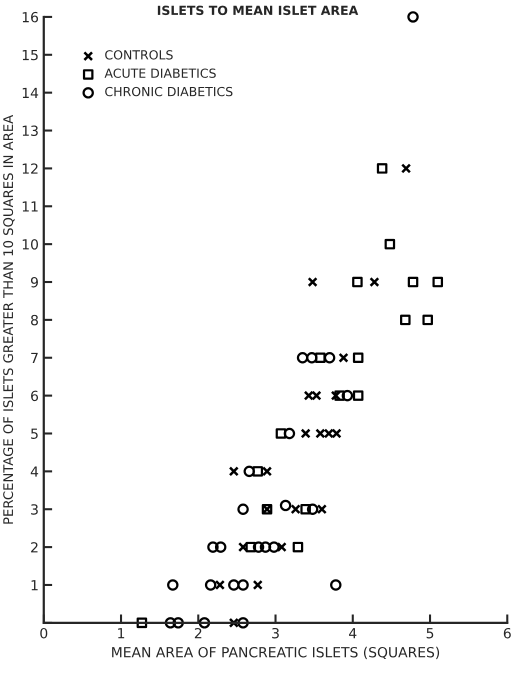 Image resolution: width=515 pixels, height=677 pixels. What do you see at coordinates (30, 131) in the screenshot?
I see `y-tick-label: 13` at bounding box center [30, 131].